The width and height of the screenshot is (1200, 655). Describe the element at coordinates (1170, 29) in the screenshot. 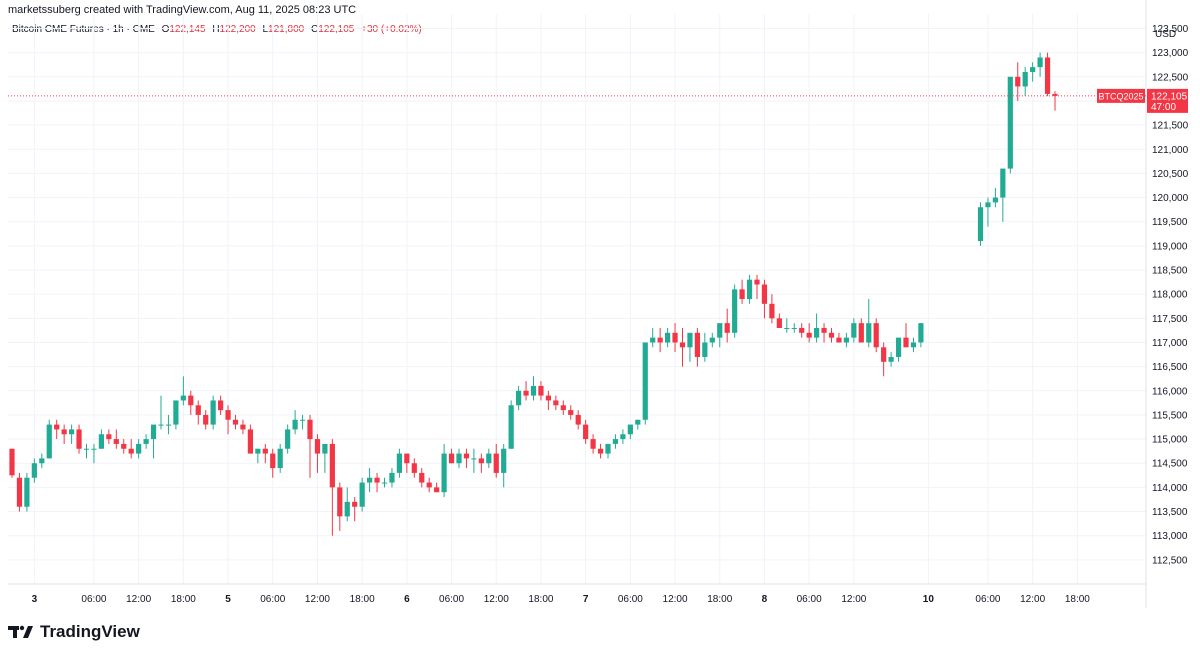

I see `y-tick-label: 123,500` at that location.